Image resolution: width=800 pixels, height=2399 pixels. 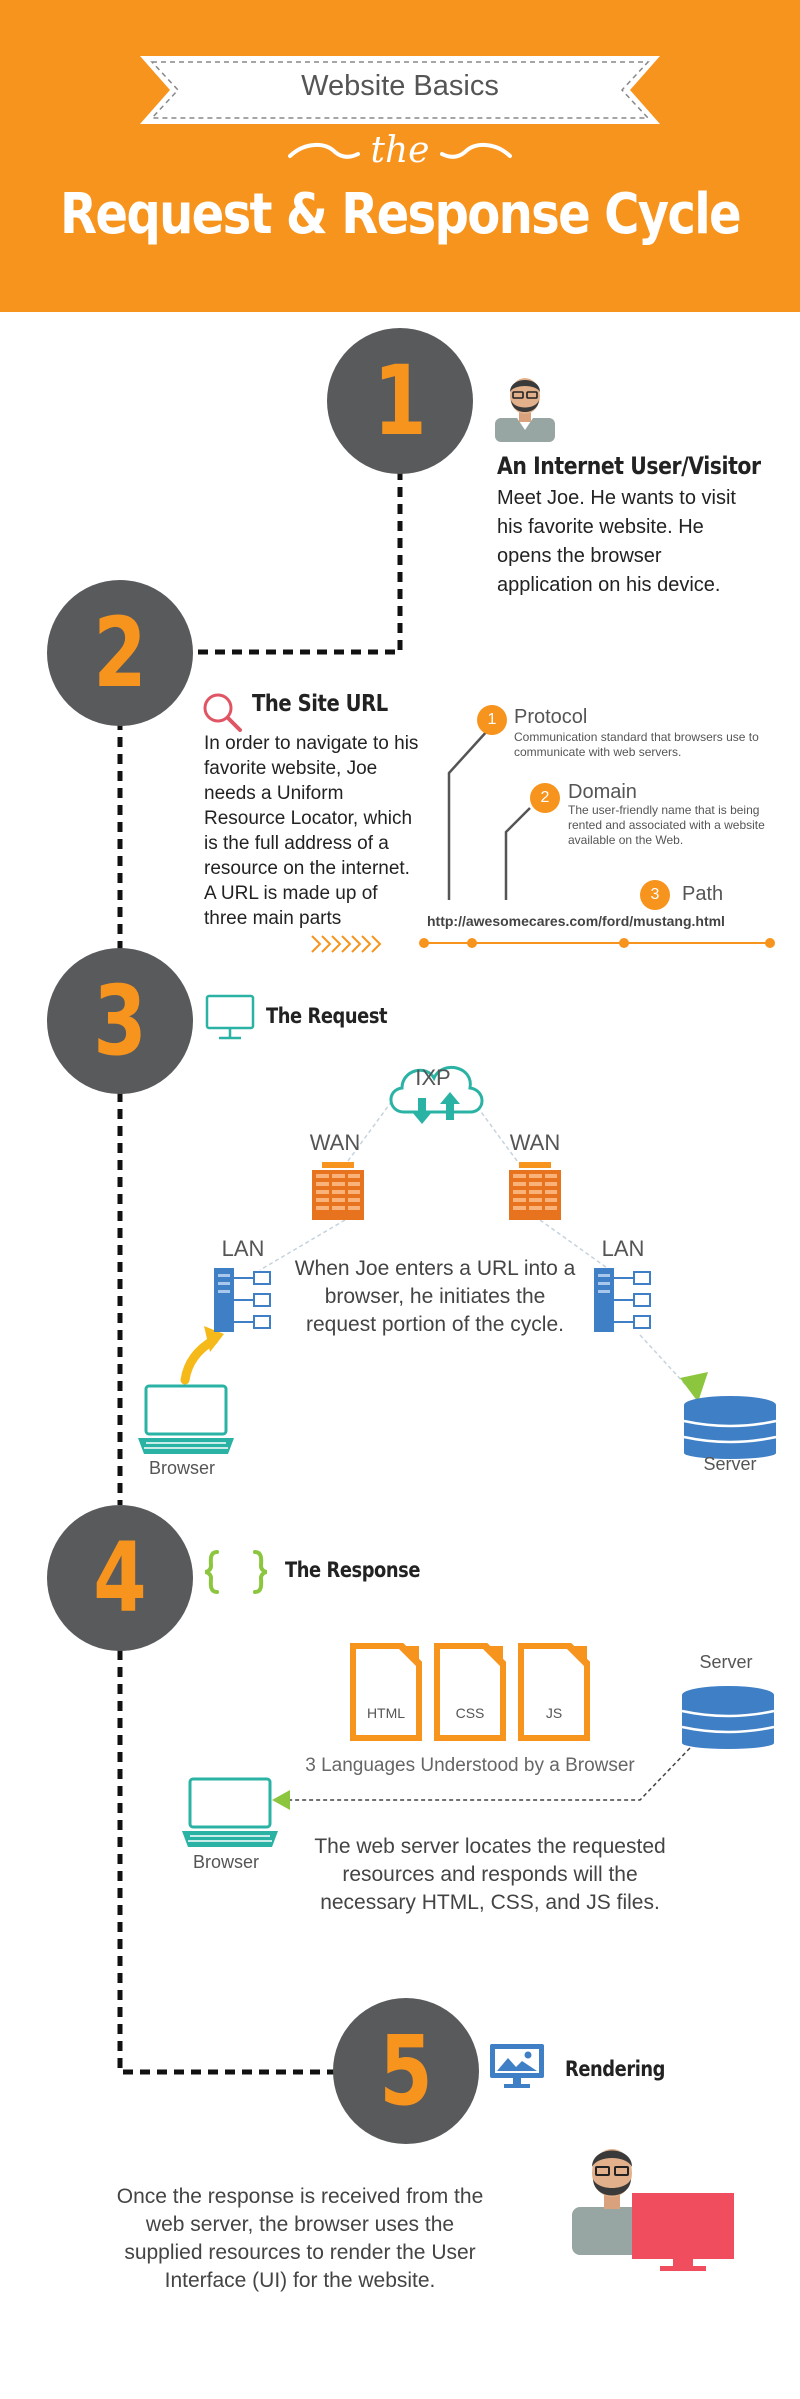 I want to click on wan-right-server-icon, so click(x=535, y=1191).